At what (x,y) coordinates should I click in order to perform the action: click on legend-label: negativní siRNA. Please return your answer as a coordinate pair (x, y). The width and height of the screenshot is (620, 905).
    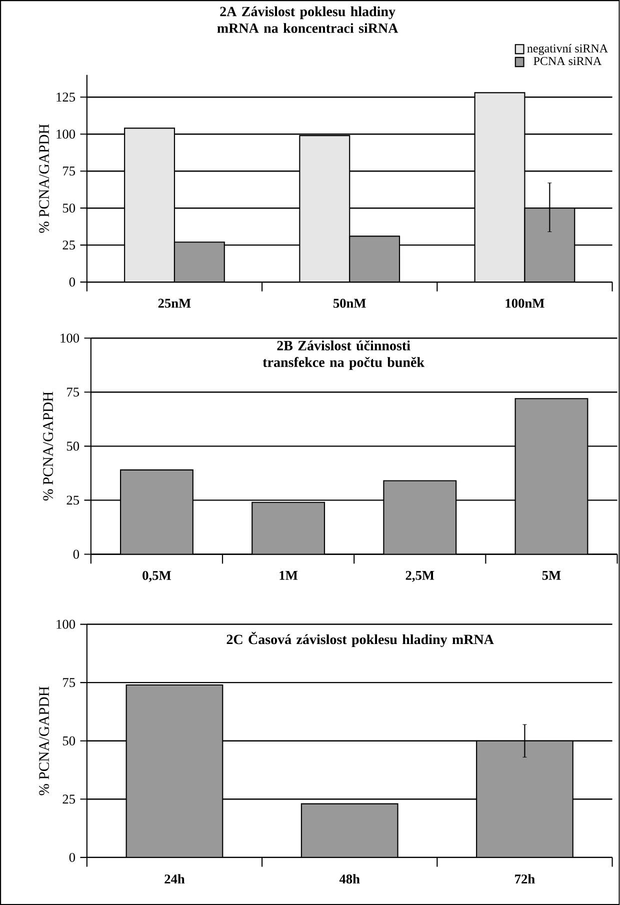
    Looking at the image, I should click on (567, 49).